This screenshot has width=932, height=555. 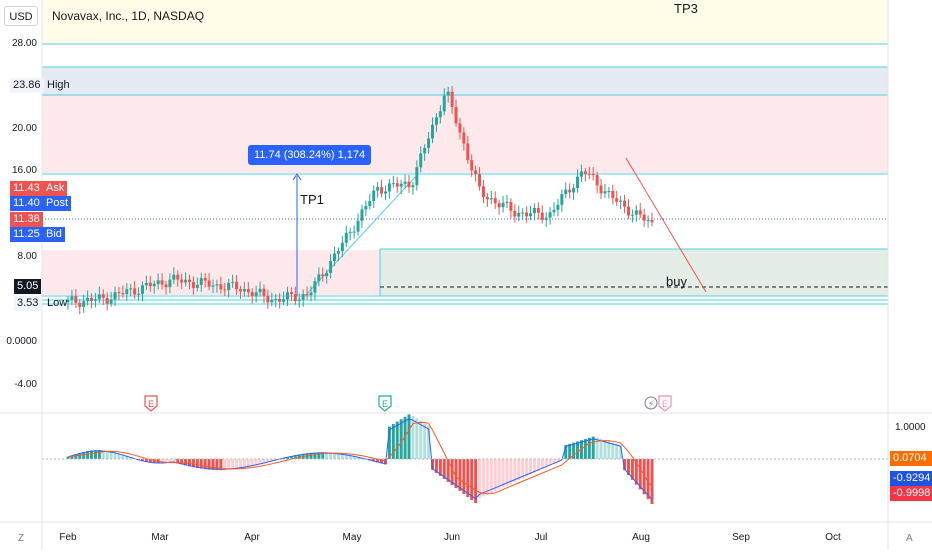 I want to click on earnings-marker-2-label: E, so click(x=385, y=404).